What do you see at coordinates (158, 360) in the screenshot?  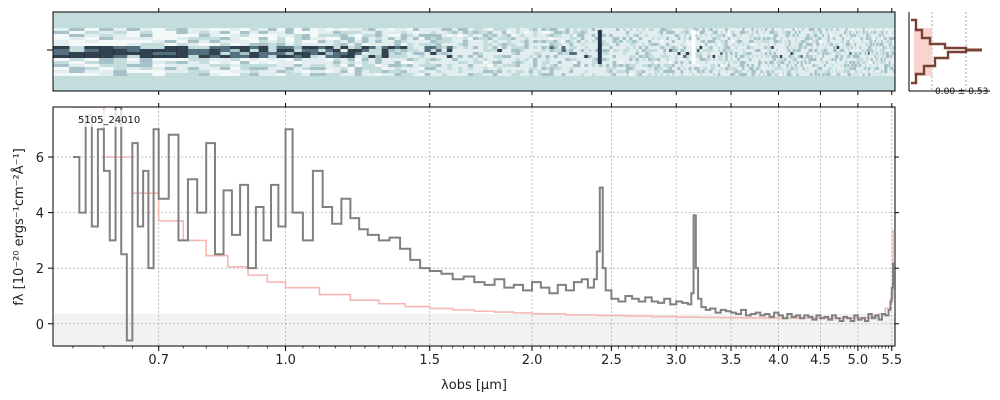 I see `x-tick-label: 0.7` at bounding box center [158, 360].